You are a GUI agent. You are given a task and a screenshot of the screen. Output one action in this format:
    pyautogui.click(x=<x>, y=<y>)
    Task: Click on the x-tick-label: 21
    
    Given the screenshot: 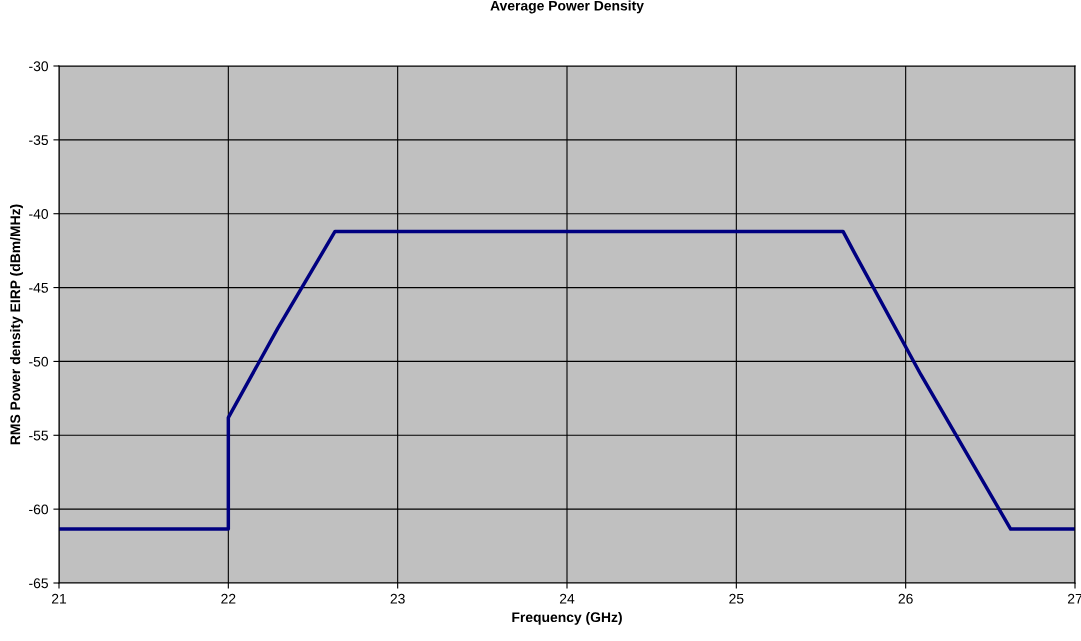 What is the action you would take?
    pyautogui.click(x=59, y=598)
    